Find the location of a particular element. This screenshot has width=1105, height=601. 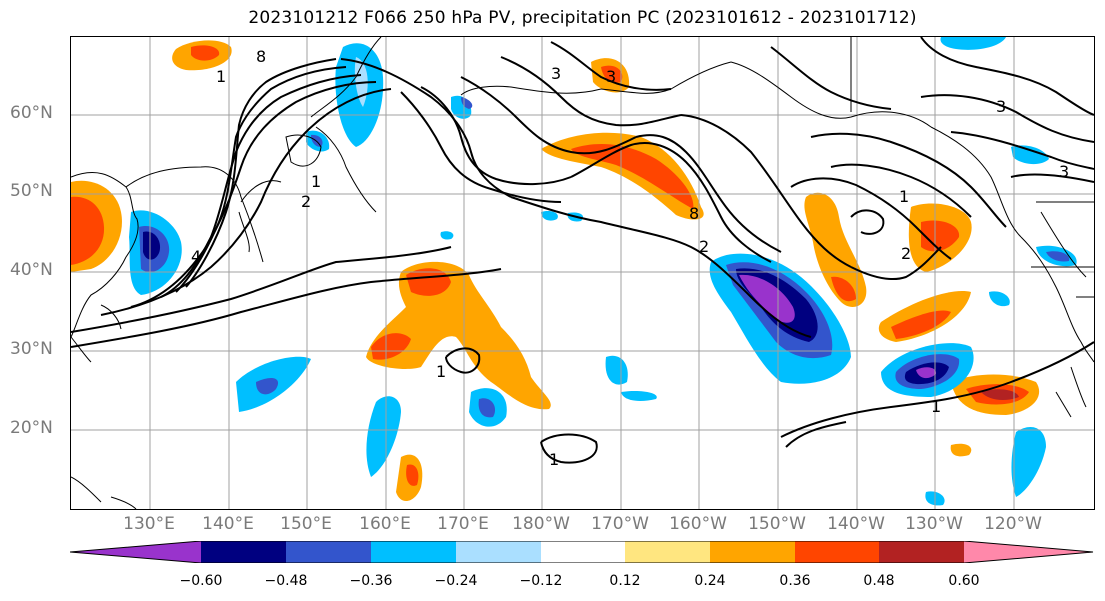

lat-label-50n: 50°N is located at coordinates (31, 191).